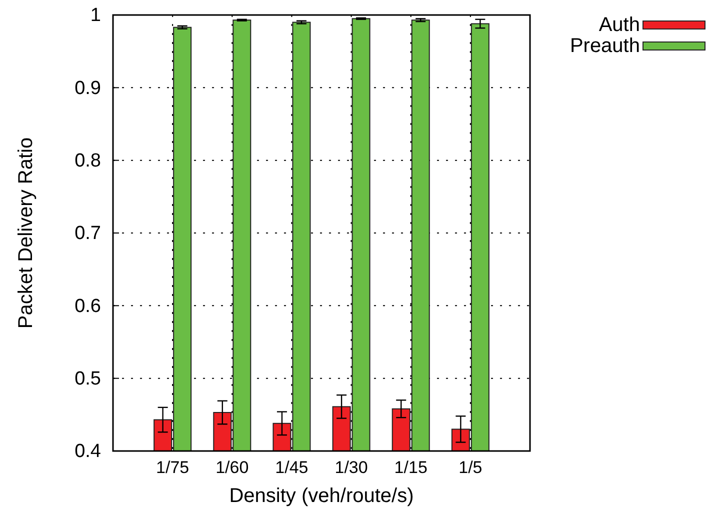  Describe the element at coordinates (351, 468) in the screenshot. I see `x-tick-label: 1/30` at that location.